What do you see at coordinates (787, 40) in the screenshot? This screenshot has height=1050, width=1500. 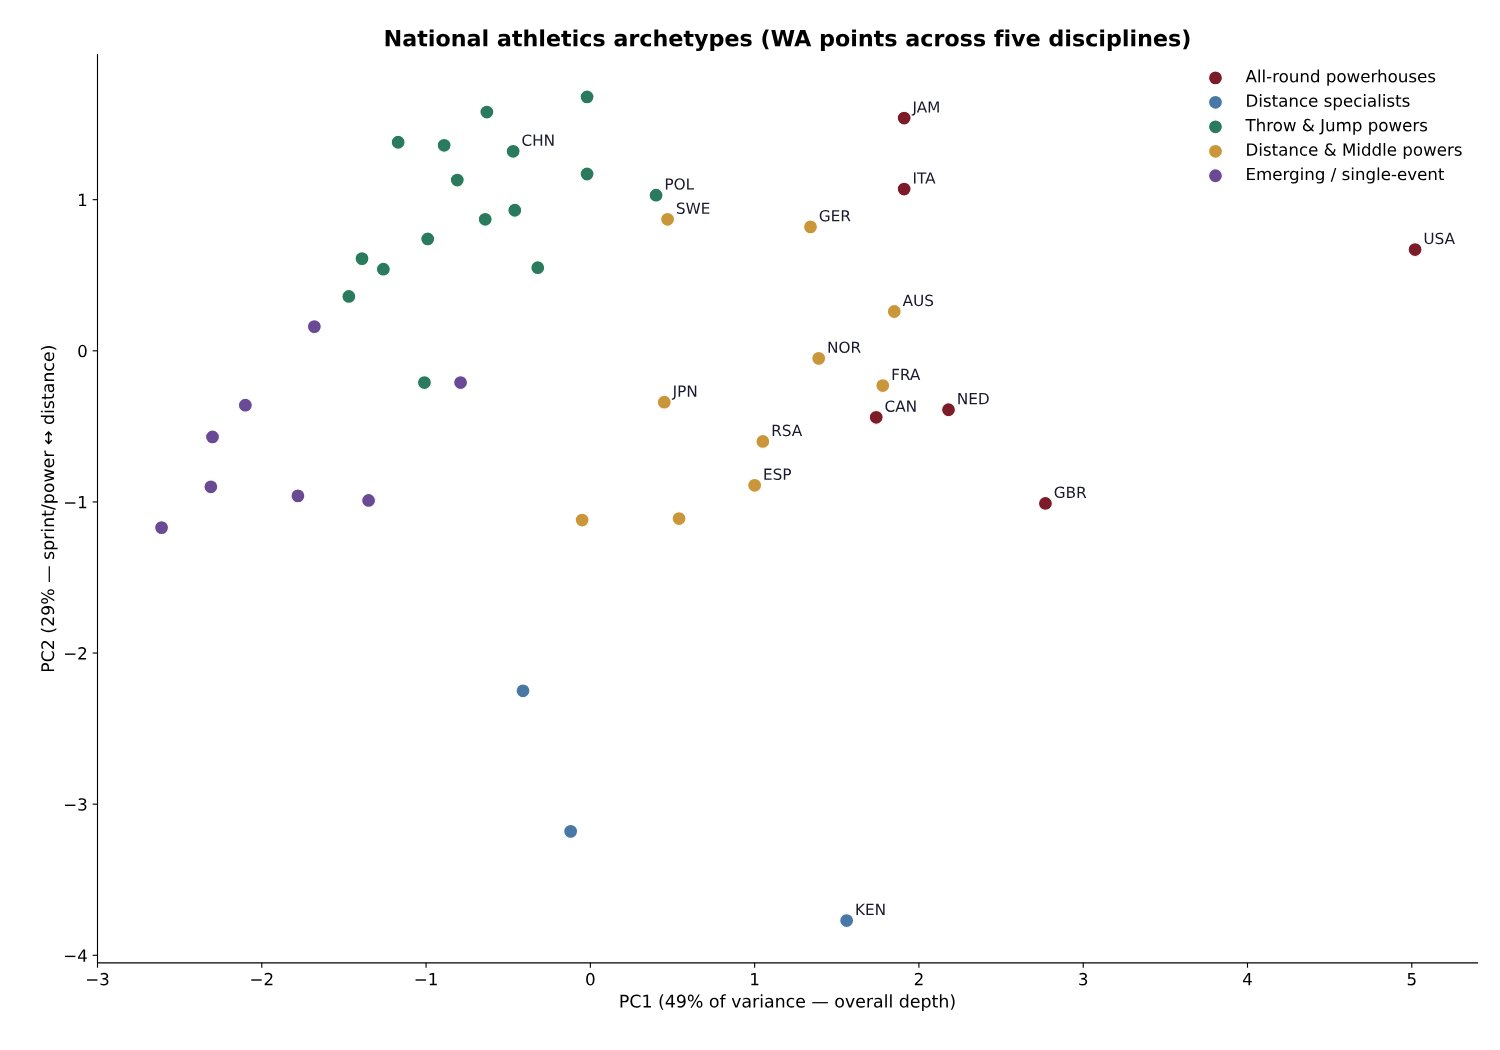 I see `chart-title: National athletics archetypes (WA points across five disciplines)` at bounding box center [787, 40].